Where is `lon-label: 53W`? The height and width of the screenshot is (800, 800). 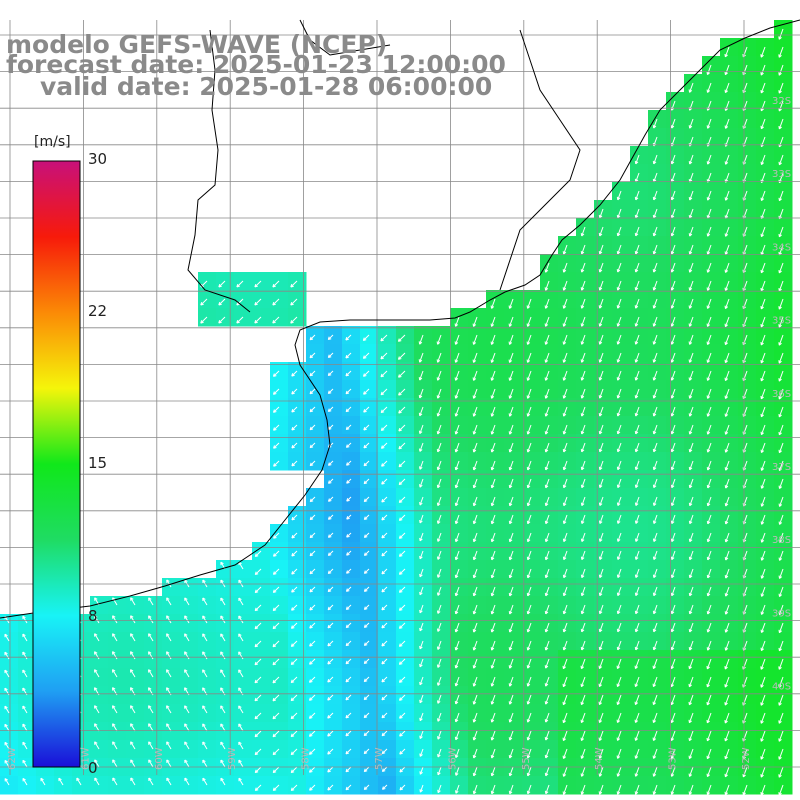 lon-label: 53W is located at coordinates (673, 758).